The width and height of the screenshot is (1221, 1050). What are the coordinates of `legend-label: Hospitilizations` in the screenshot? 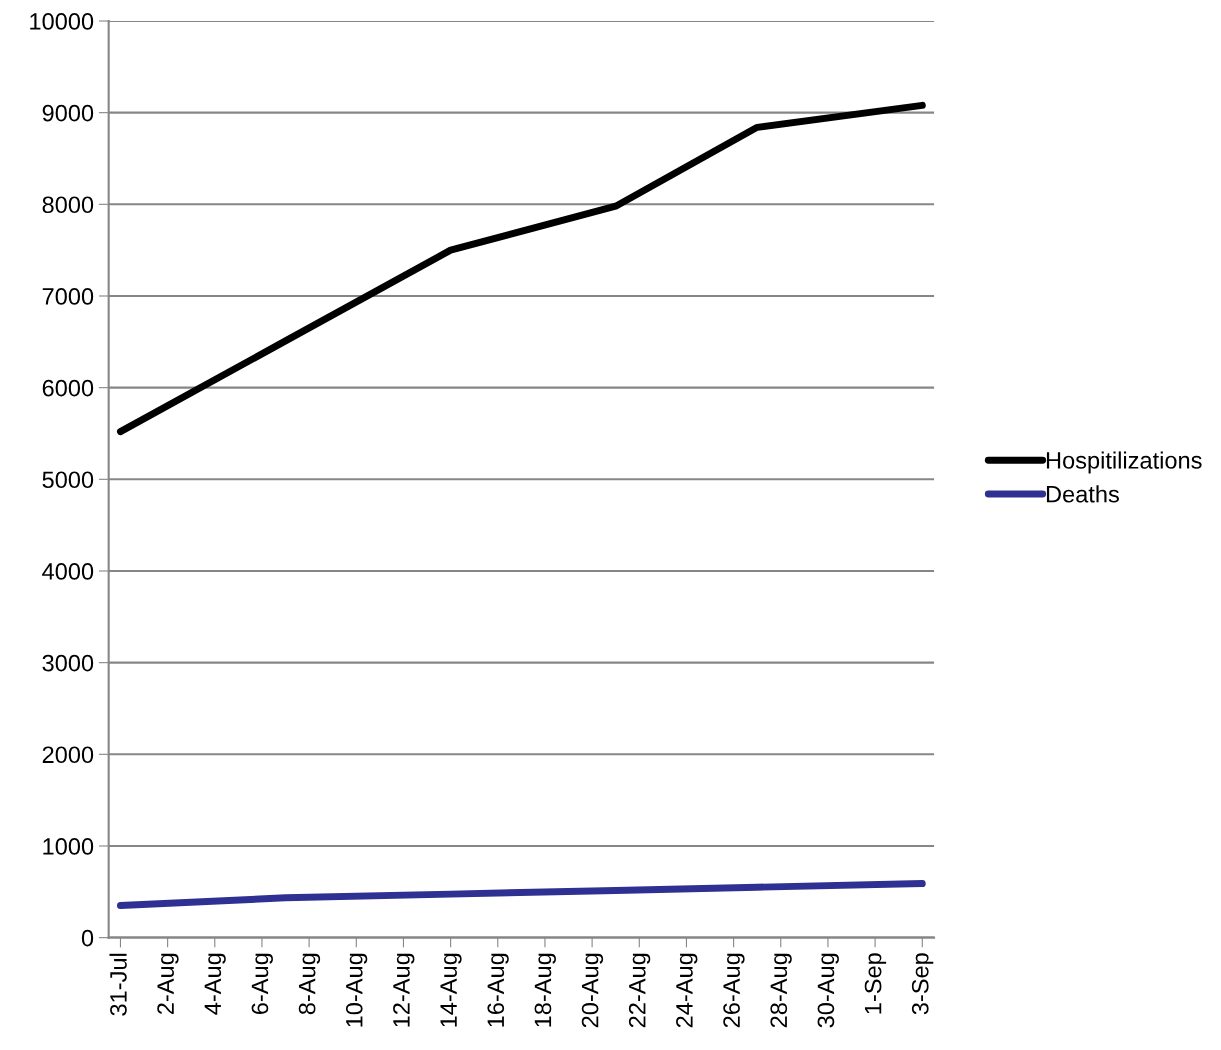 It's located at (1124, 462).